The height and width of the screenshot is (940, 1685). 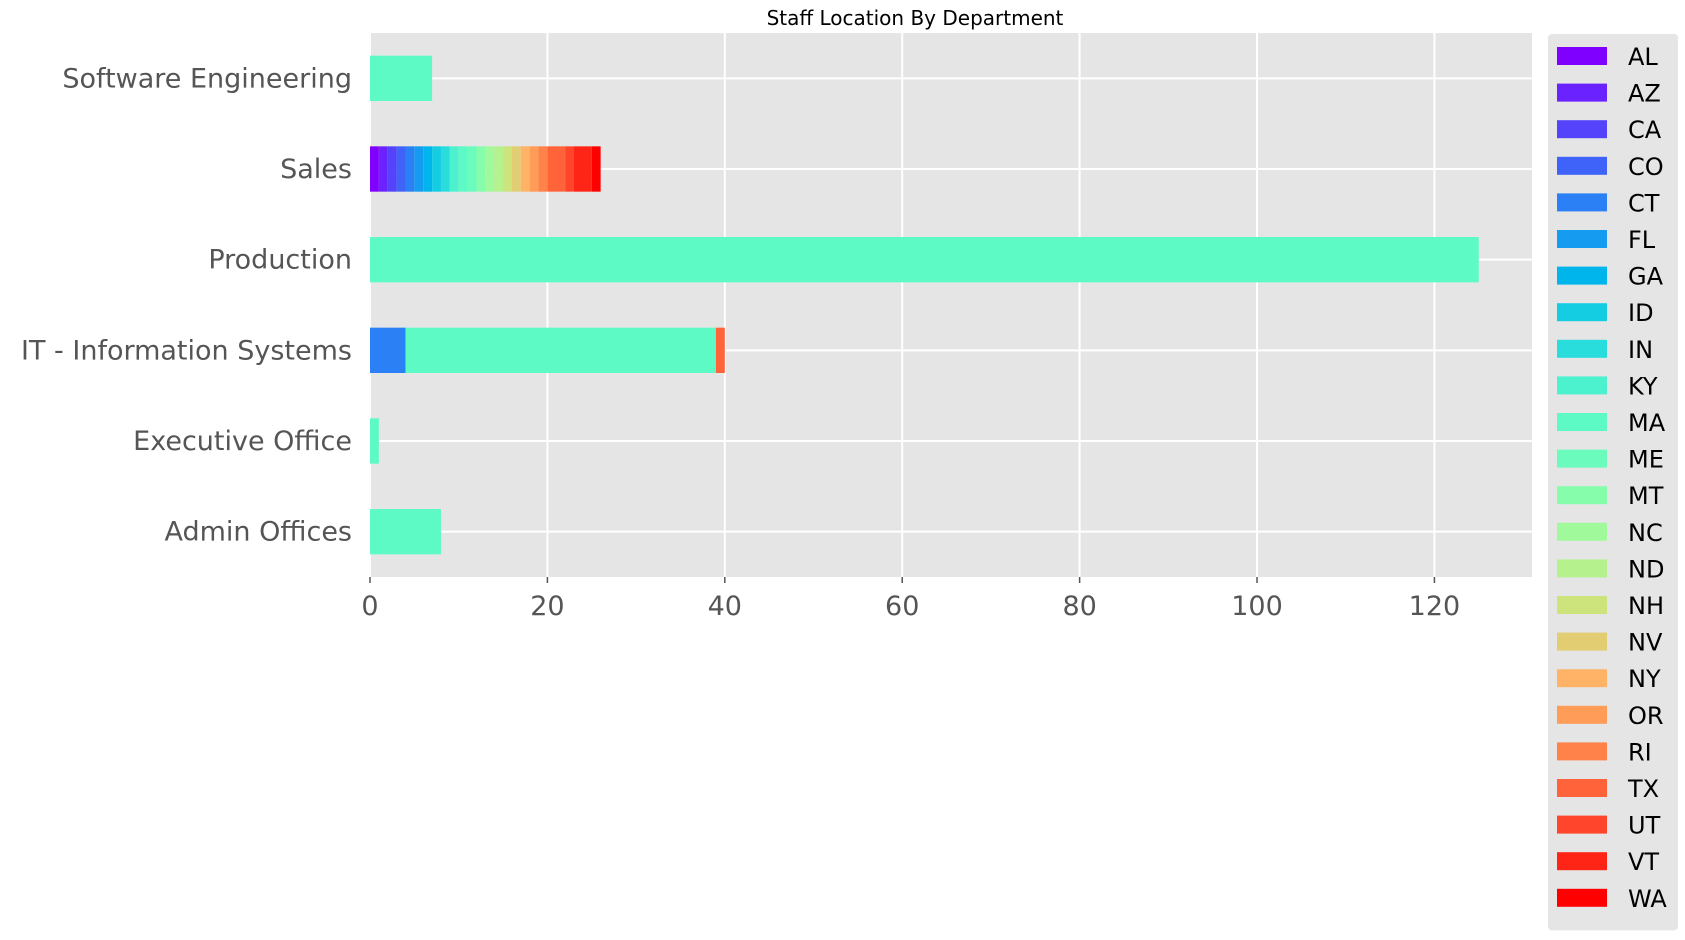 What do you see at coordinates (1582, 861) in the screenshot?
I see `legend-swatch-vt` at bounding box center [1582, 861].